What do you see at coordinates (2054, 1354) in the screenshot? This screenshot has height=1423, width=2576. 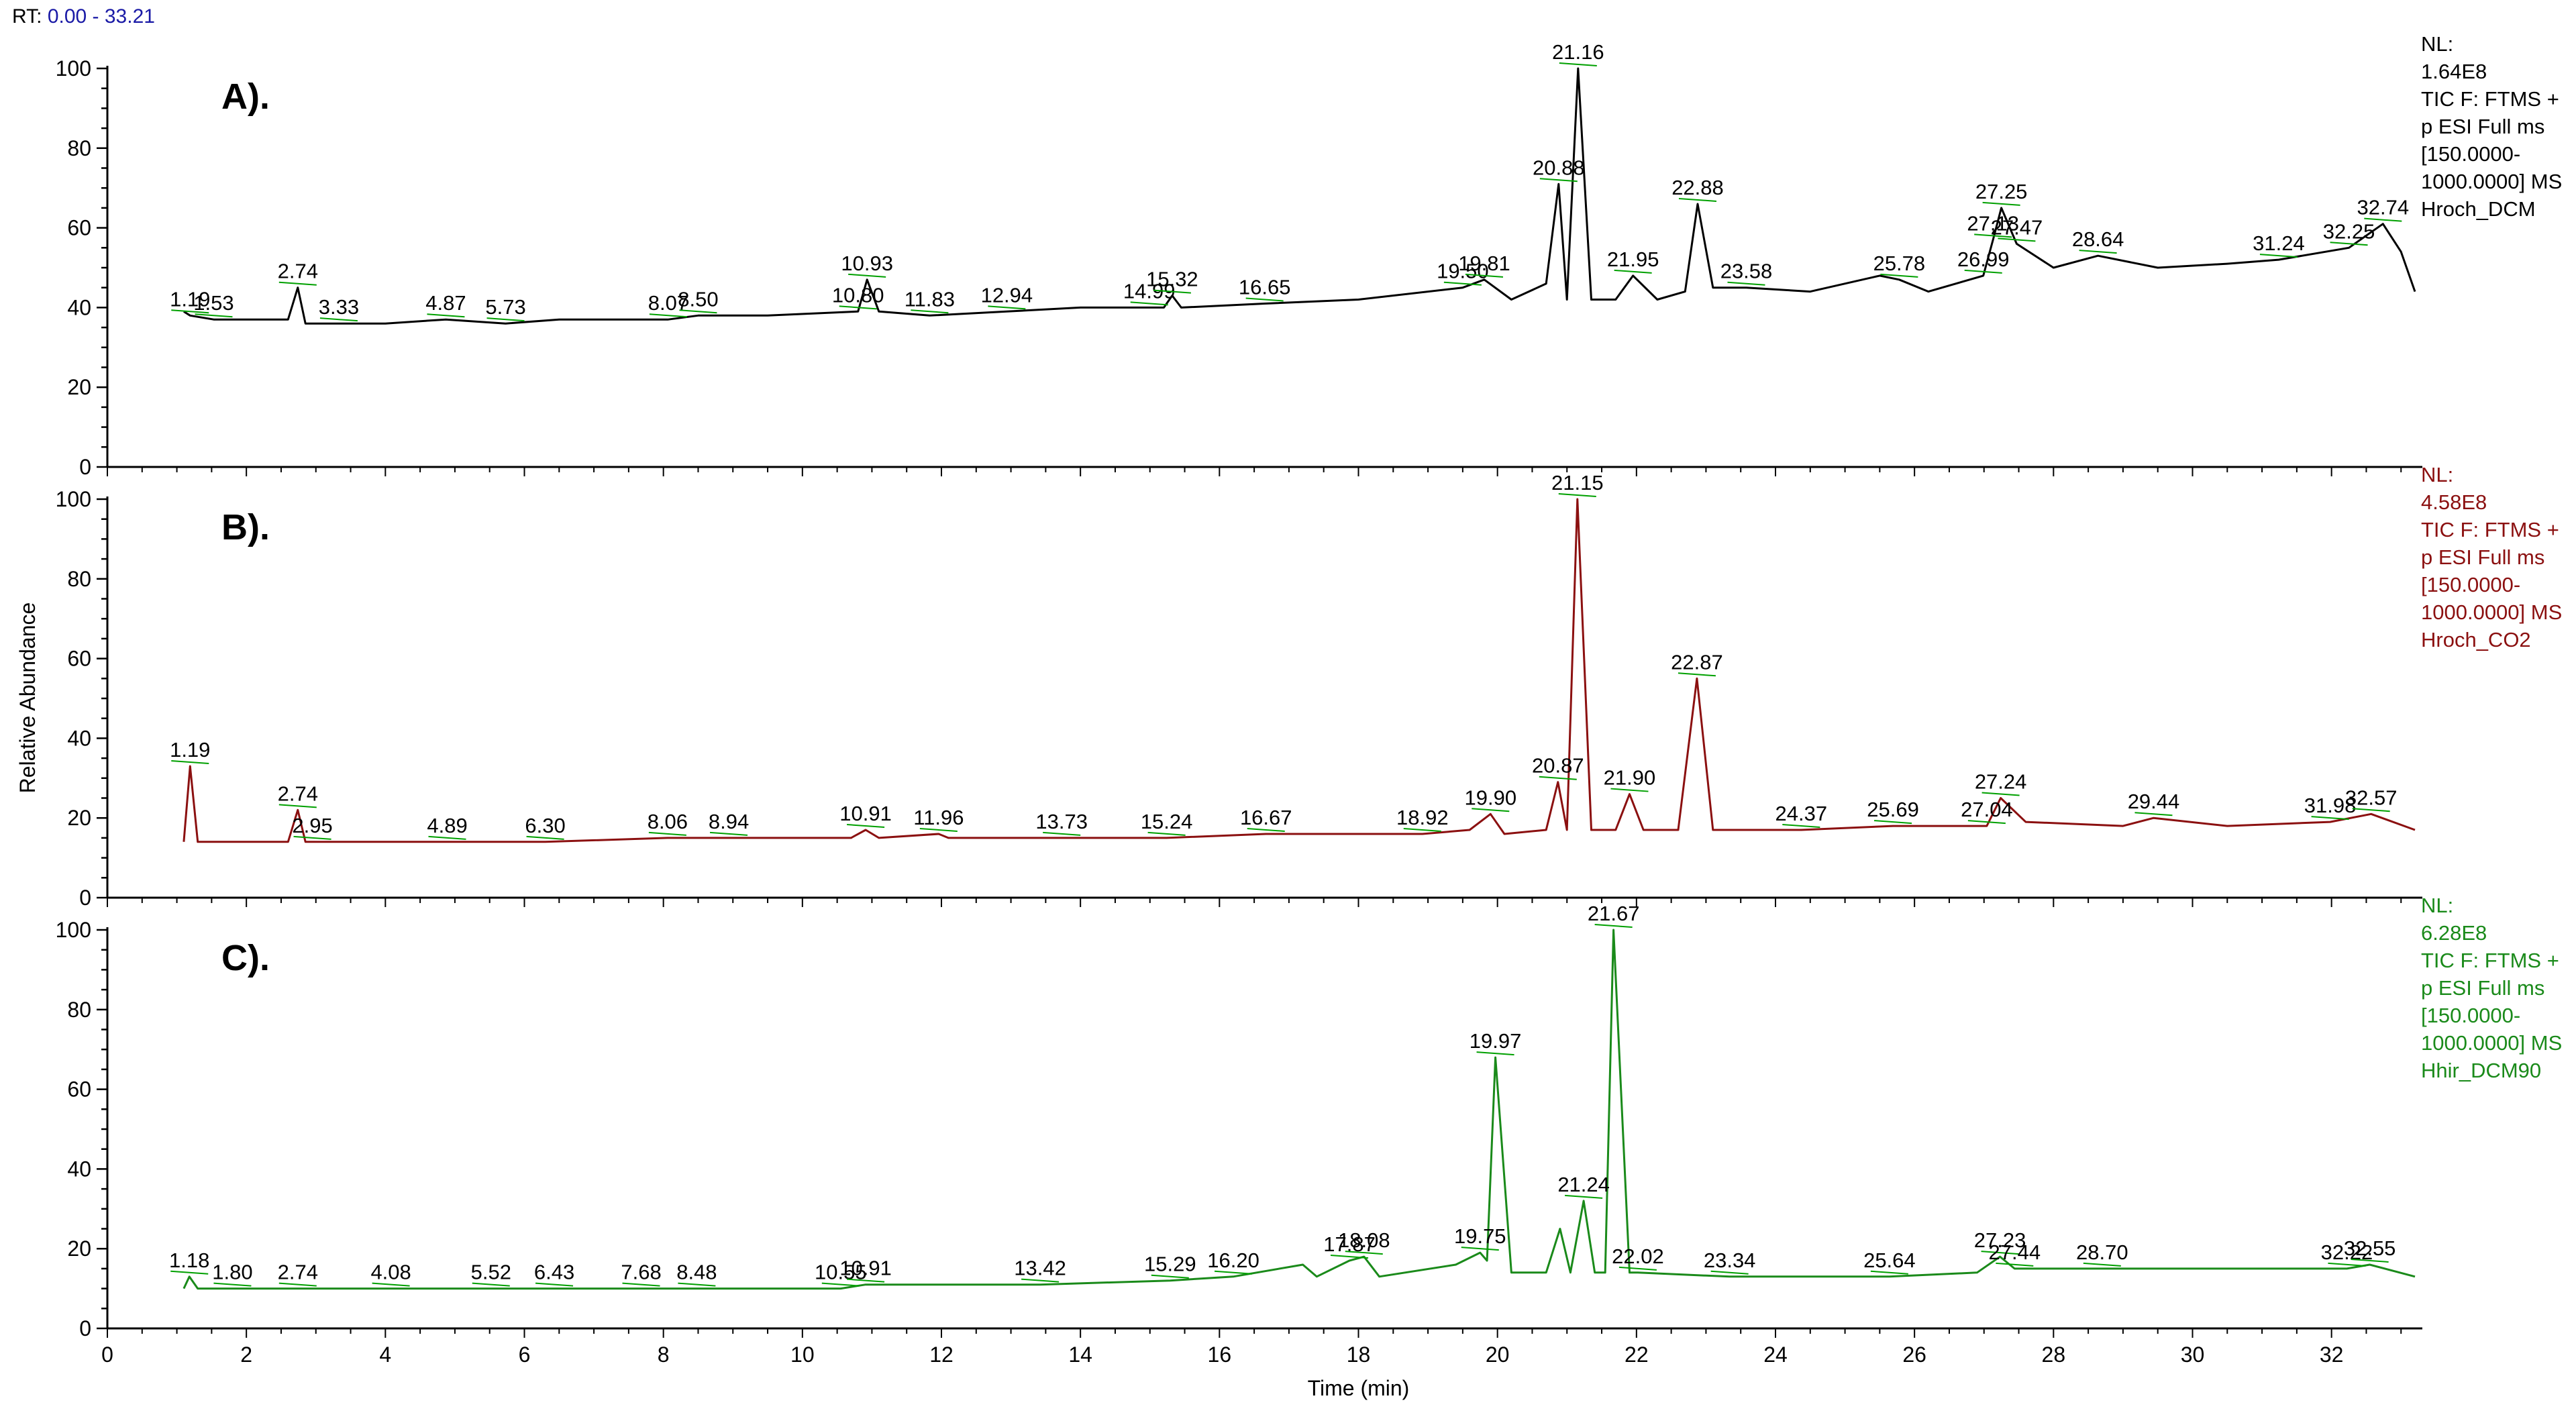 I see `x-tick-label: 28` at bounding box center [2054, 1354].